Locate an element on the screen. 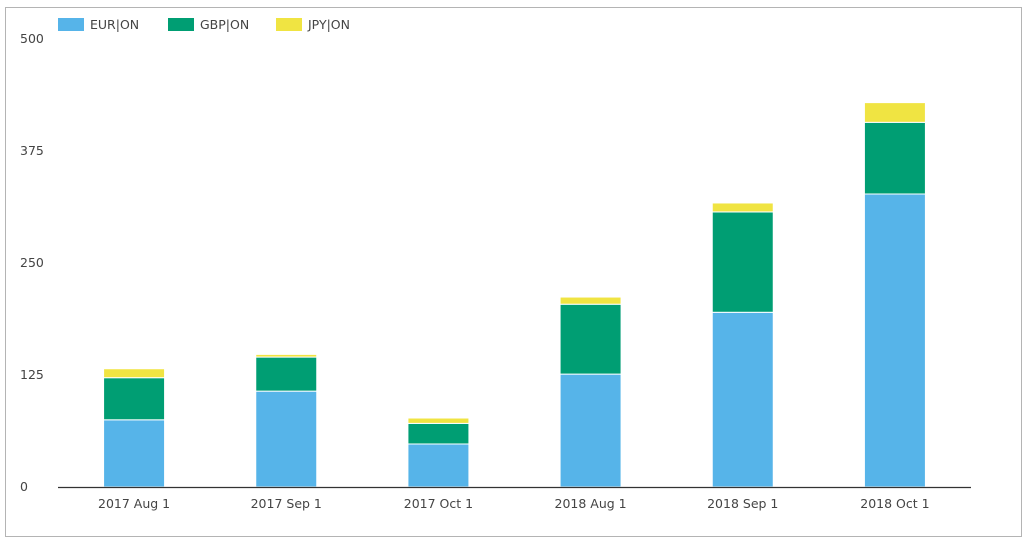  legend: EUR|ON GBP|ON JPY|ON is located at coordinates (204, 24).